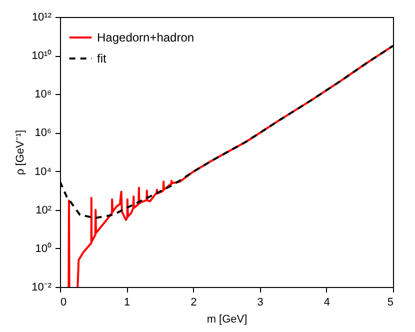  Describe the element at coordinates (193, 302) in the screenshot. I see `x-tick-label: 2` at that location.